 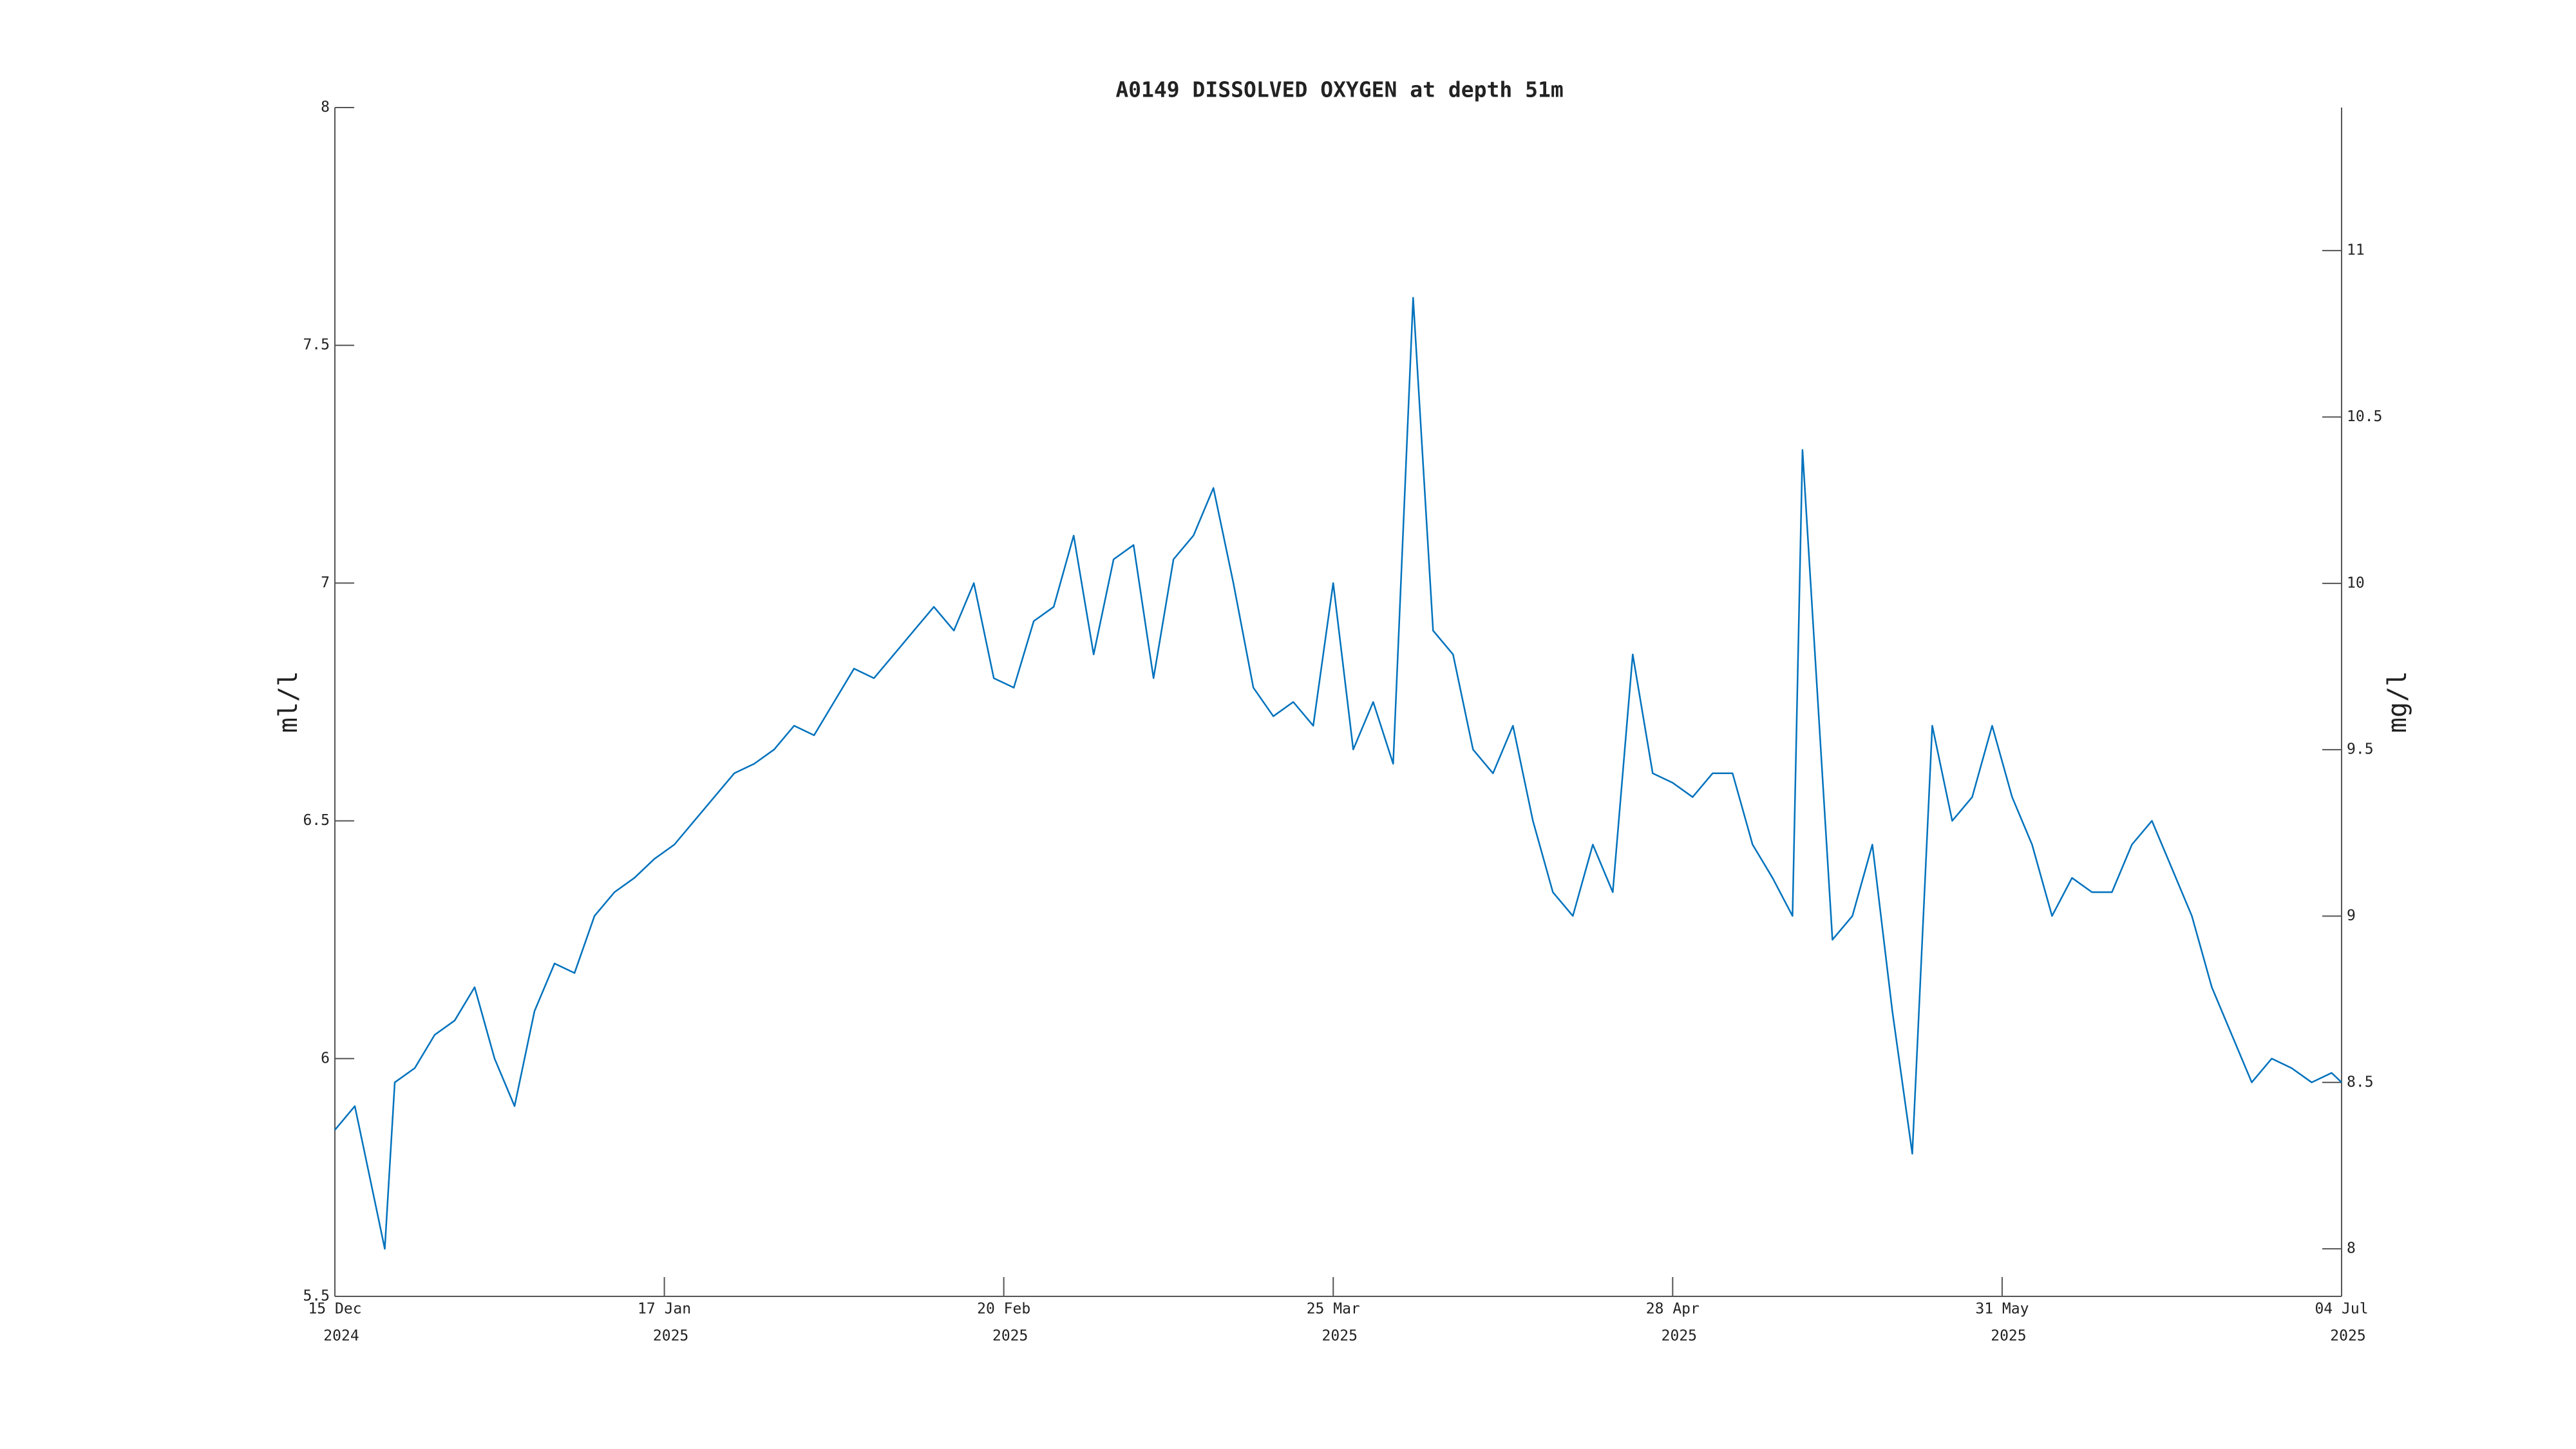 I want to click on y2-tick-label: 10, so click(x=2356, y=582).